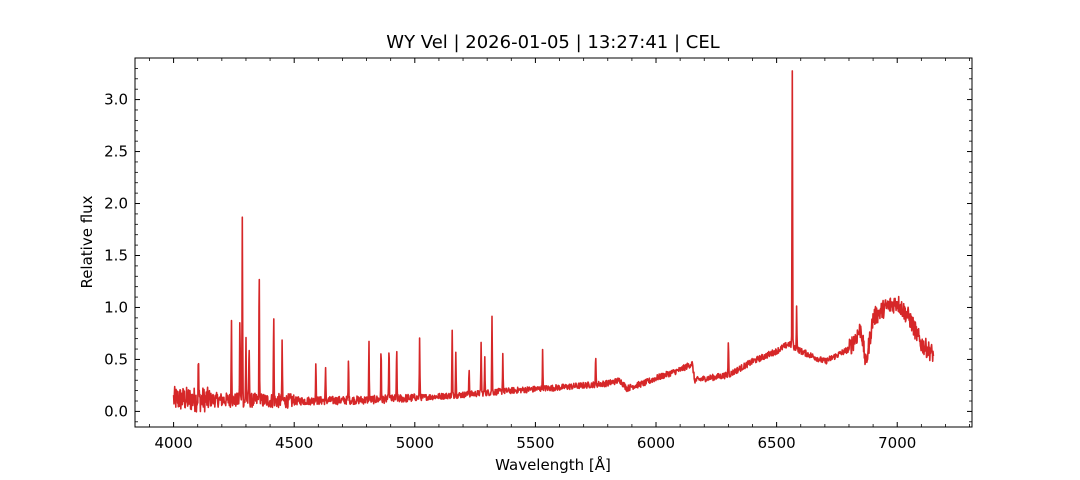 Image resolution: width=1080 pixels, height=480 pixels. Describe the element at coordinates (173, 443) in the screenshot. I see `x-tick-label: 4000` at that location.